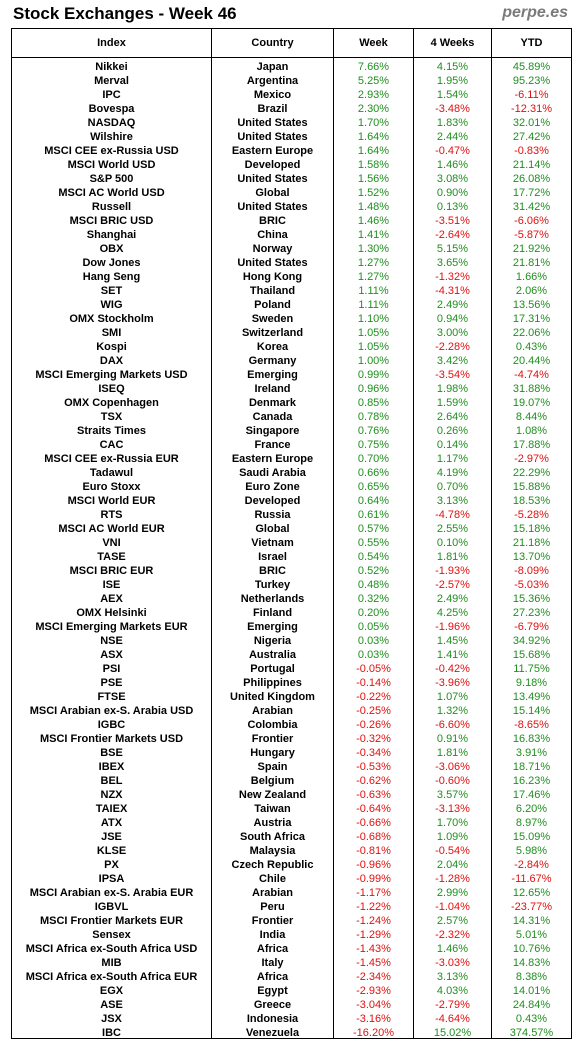 Image resolution: width=584 pixels, height=1050 pixels. Describe the element at coordinates (111, 781) in the screenshot. I see `index-name: BEL` at that location.